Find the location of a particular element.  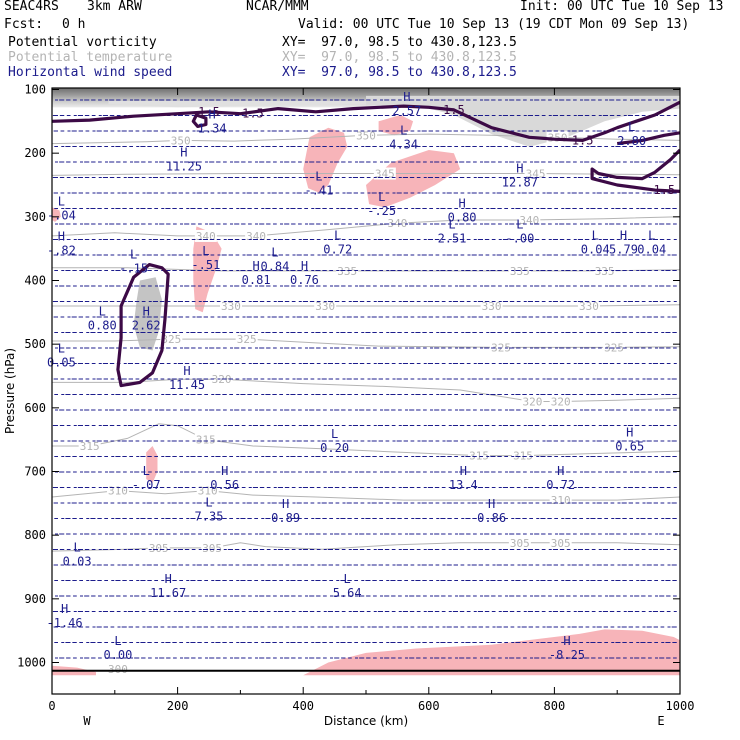

extremum-value: 0.72 is located at coordinates (560, 485).